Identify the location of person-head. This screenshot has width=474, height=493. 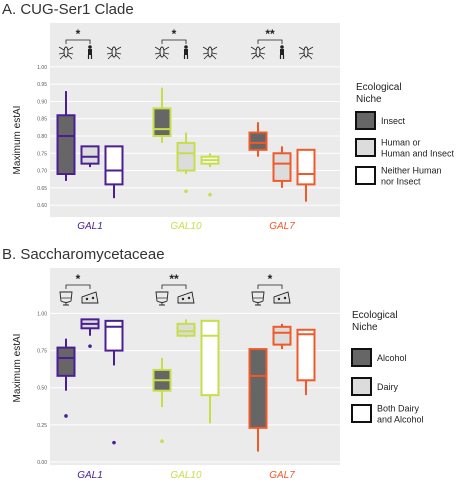
(186, 47).